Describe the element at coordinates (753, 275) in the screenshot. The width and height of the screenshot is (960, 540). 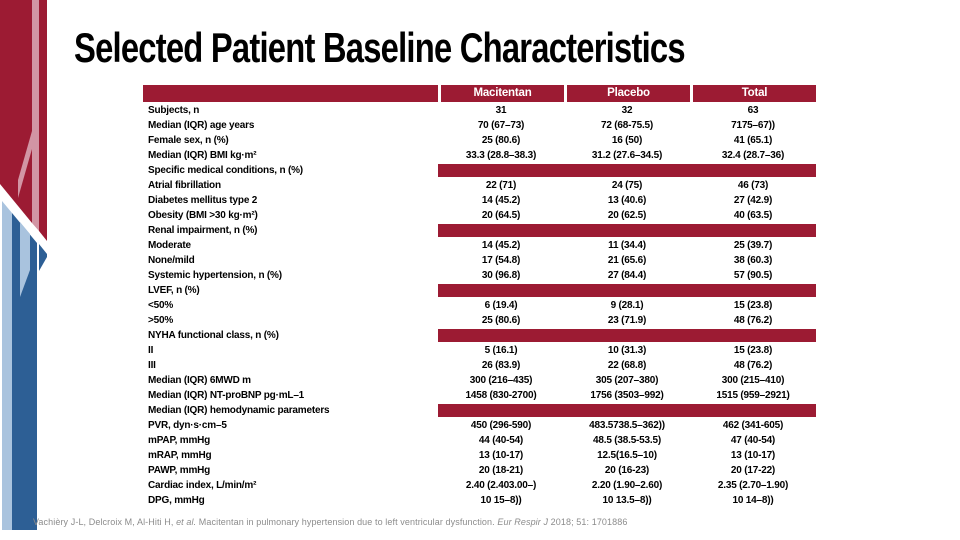
I see `cell-total: 57 (90.5)` at that location.